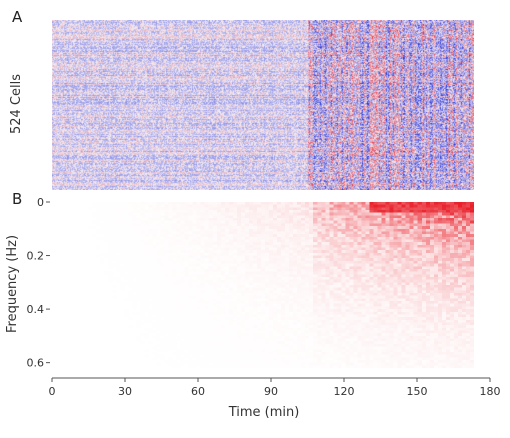 The width and height of the screenshot is (510, 438). Describe the element at coordinates (17, 199) in the screenshot. I see `panel-b-letter: B` at that location.